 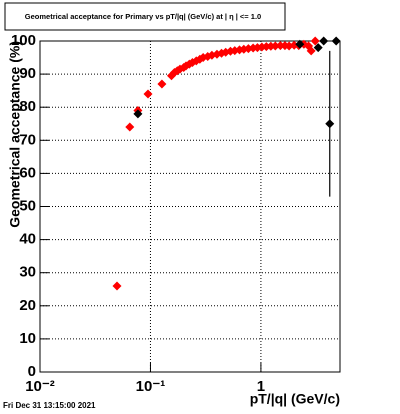 I want to click on title-box, so click(x=145, y=16).